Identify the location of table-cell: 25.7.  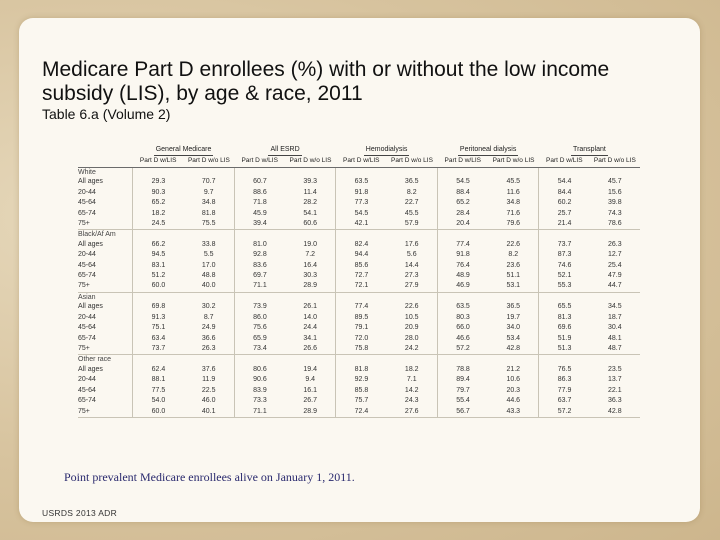
(564, 213).